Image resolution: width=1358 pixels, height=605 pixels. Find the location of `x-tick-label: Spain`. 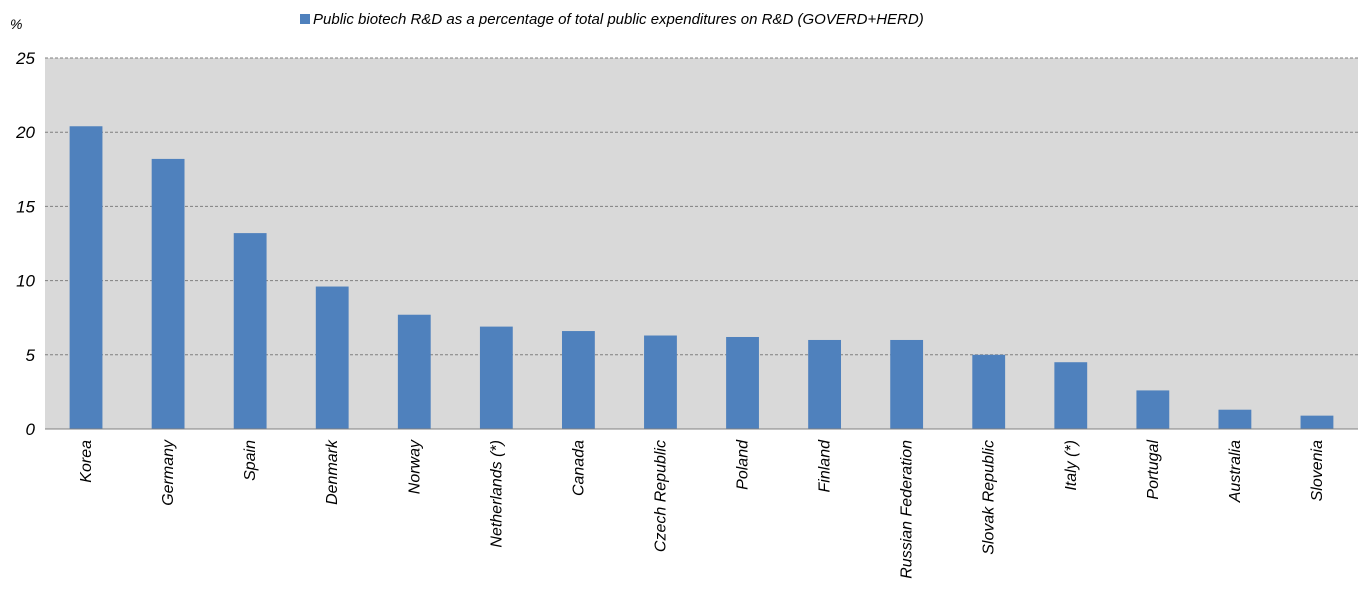

x-tick-label: Spain is located at coordinates (250, 460).